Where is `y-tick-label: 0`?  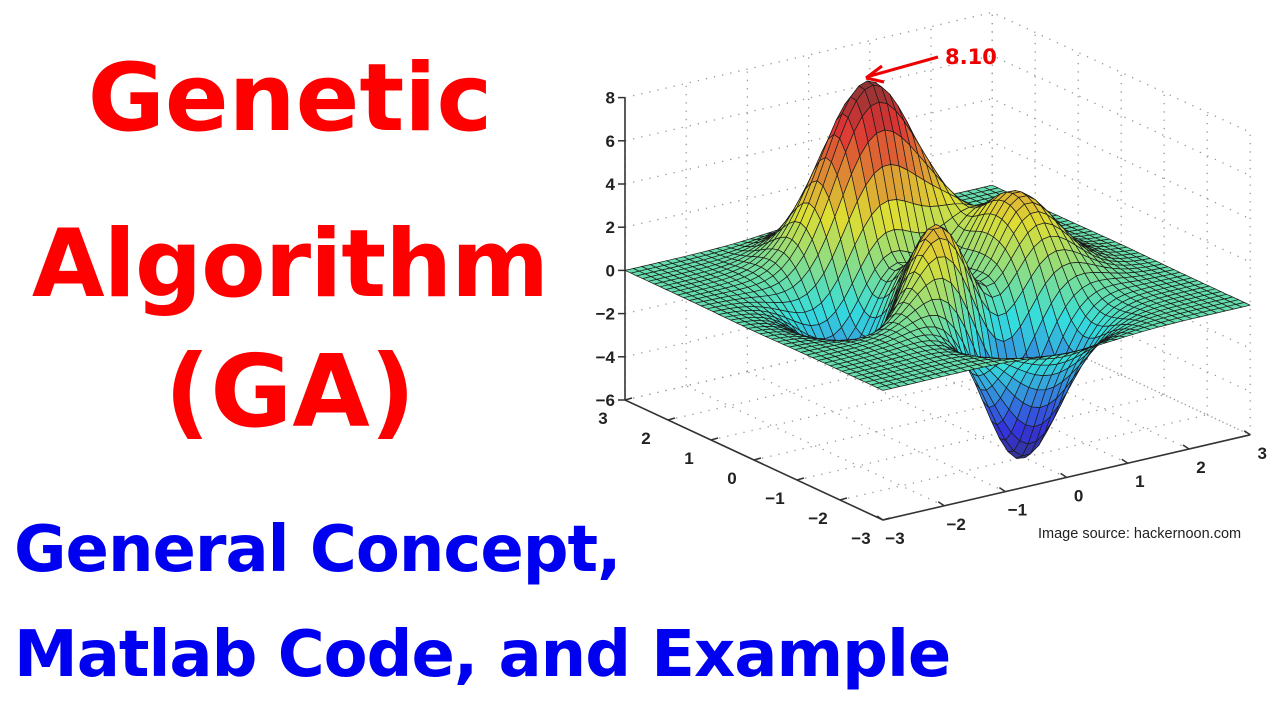
y-tick-label: 0 is located at coordinates (731, 478).